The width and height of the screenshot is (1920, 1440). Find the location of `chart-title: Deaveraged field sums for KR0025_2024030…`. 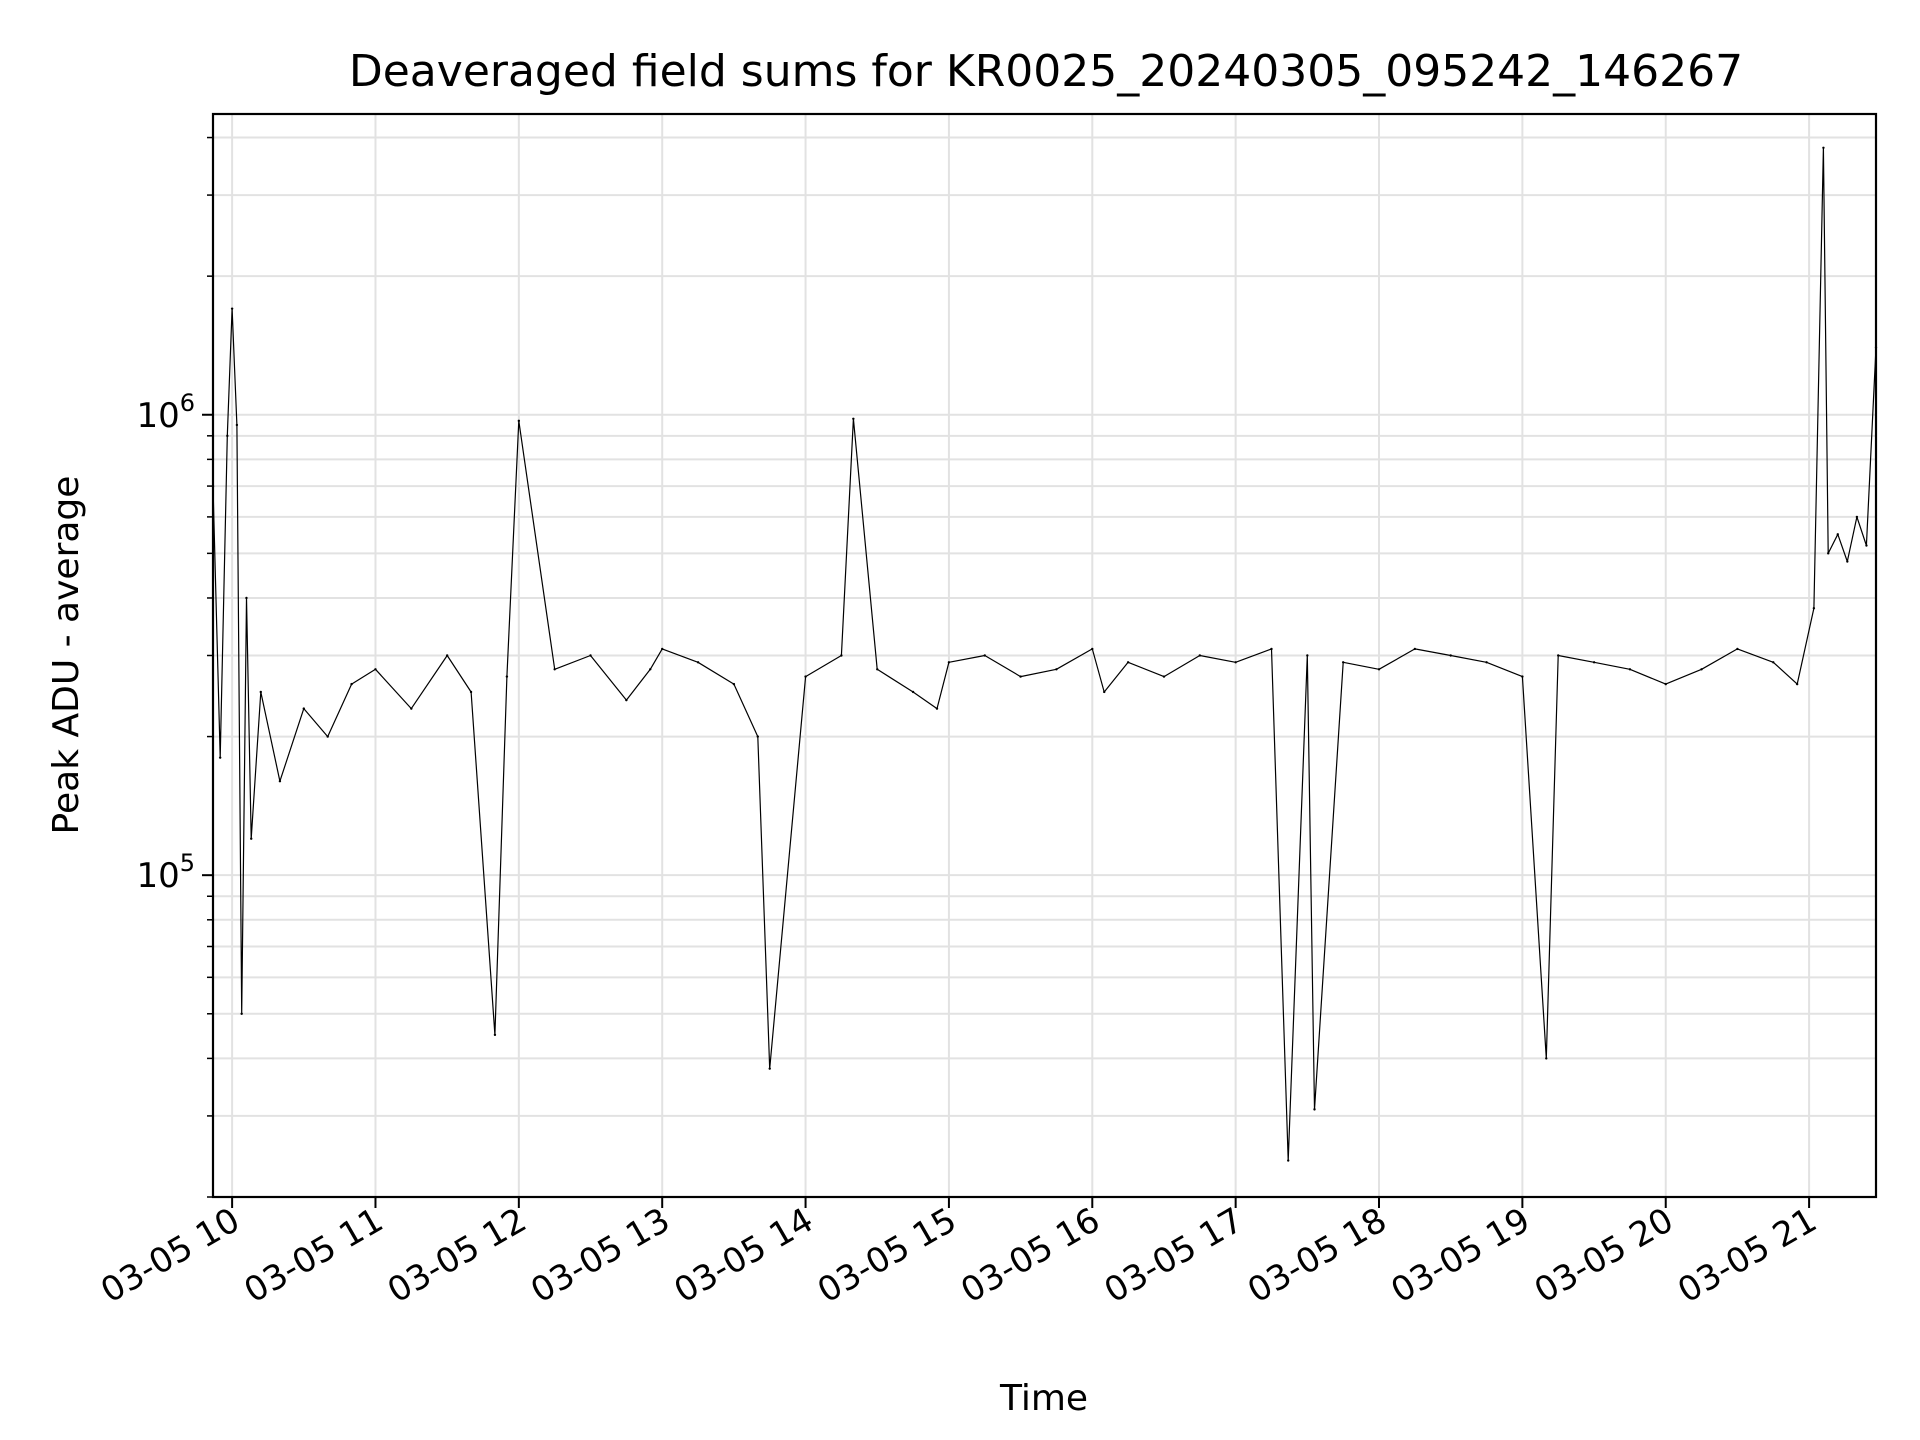

chart-title: Deaveraged field sums for KR0025_2024030… is located at coordinates (1046, 71).